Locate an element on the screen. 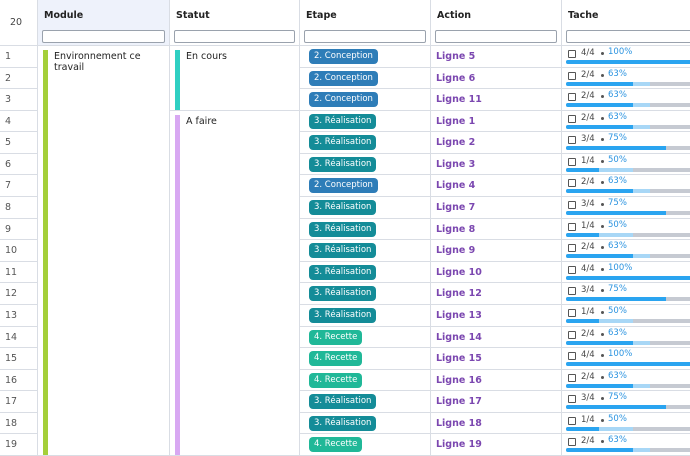 The height and width of the screenshot is (456, 690). row-number: 5 is located at coordinates (19, 143).